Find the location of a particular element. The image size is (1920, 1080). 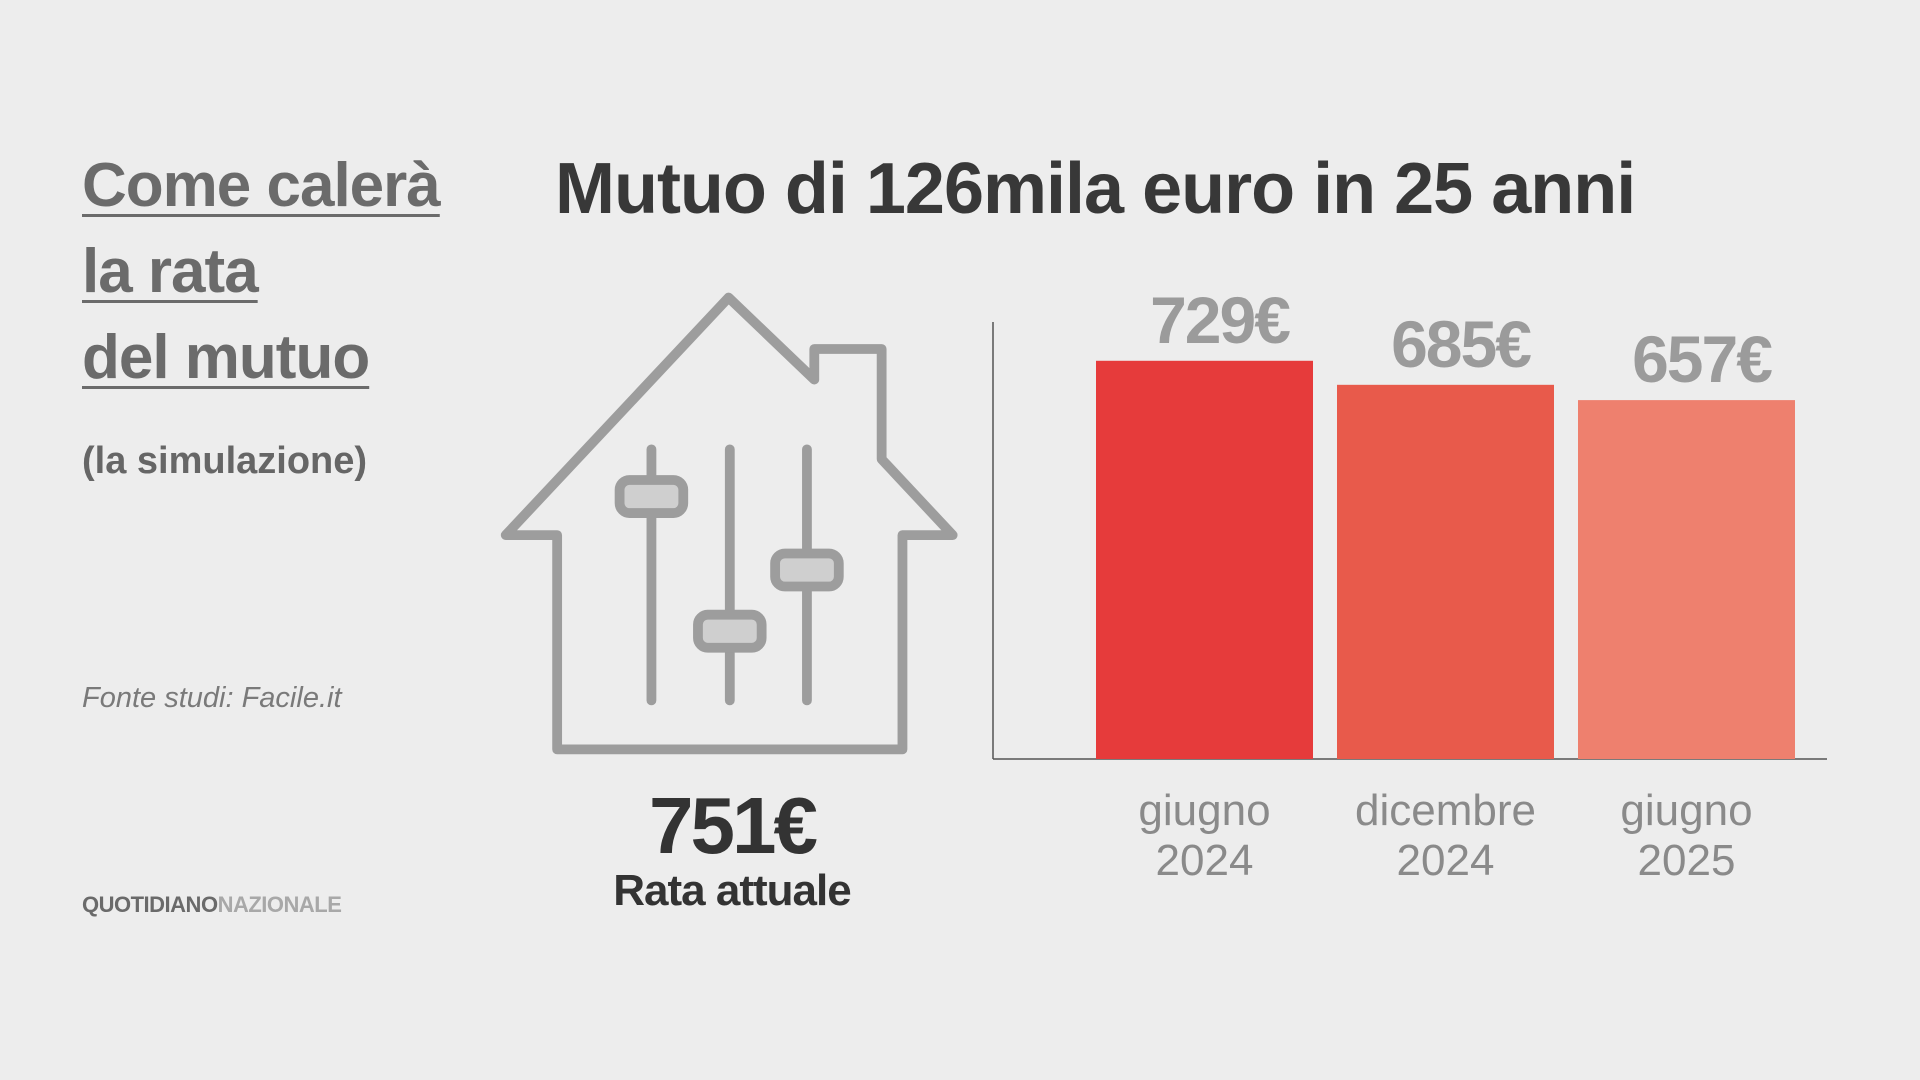

subheading: (la simulazione) is located at coordinates (225, 461).